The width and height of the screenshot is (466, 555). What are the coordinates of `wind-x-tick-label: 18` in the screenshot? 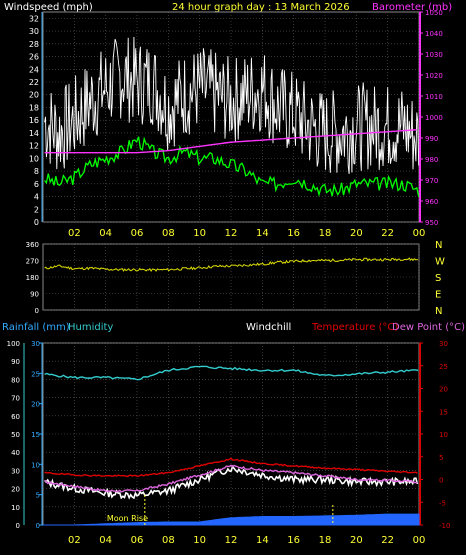 It's located at (325, 233).